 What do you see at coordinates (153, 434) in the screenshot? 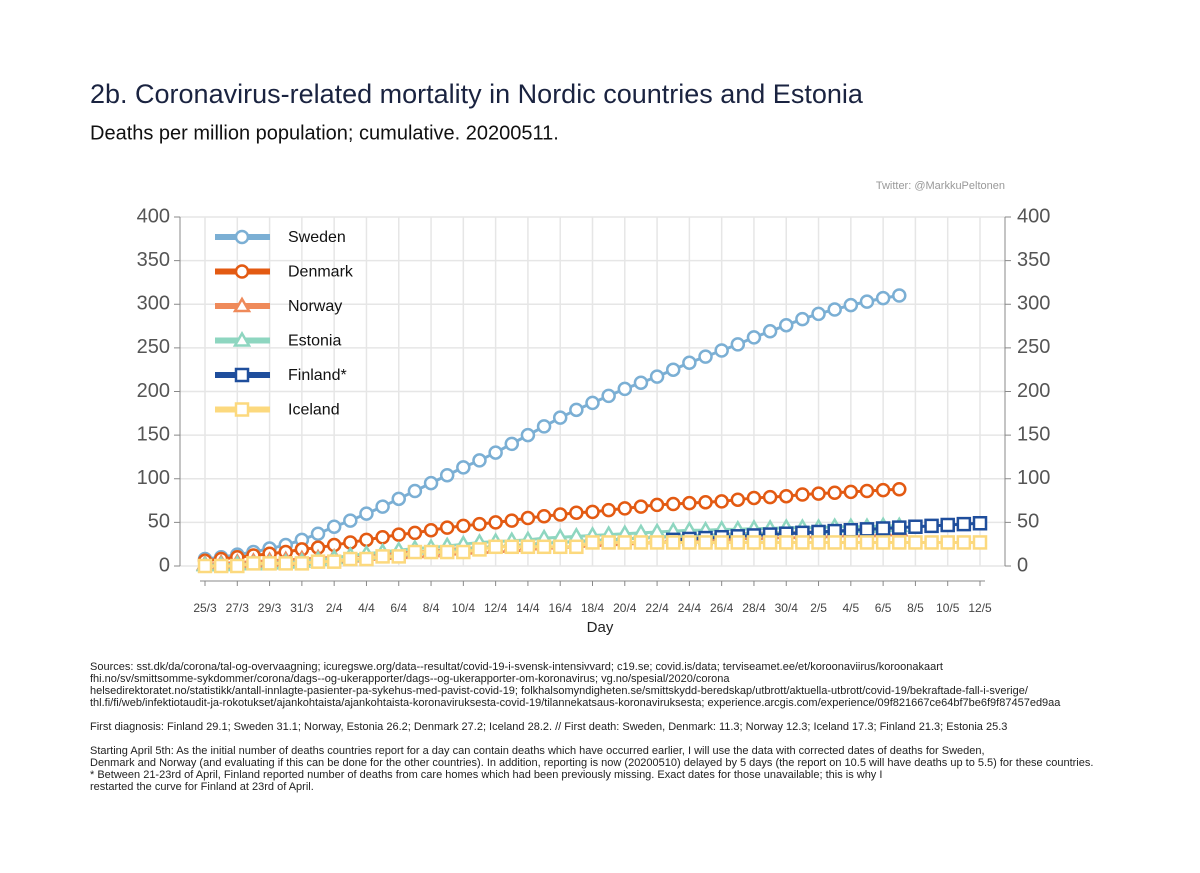
I see `y-tick-label: 150` at bounding box center [153, 434].